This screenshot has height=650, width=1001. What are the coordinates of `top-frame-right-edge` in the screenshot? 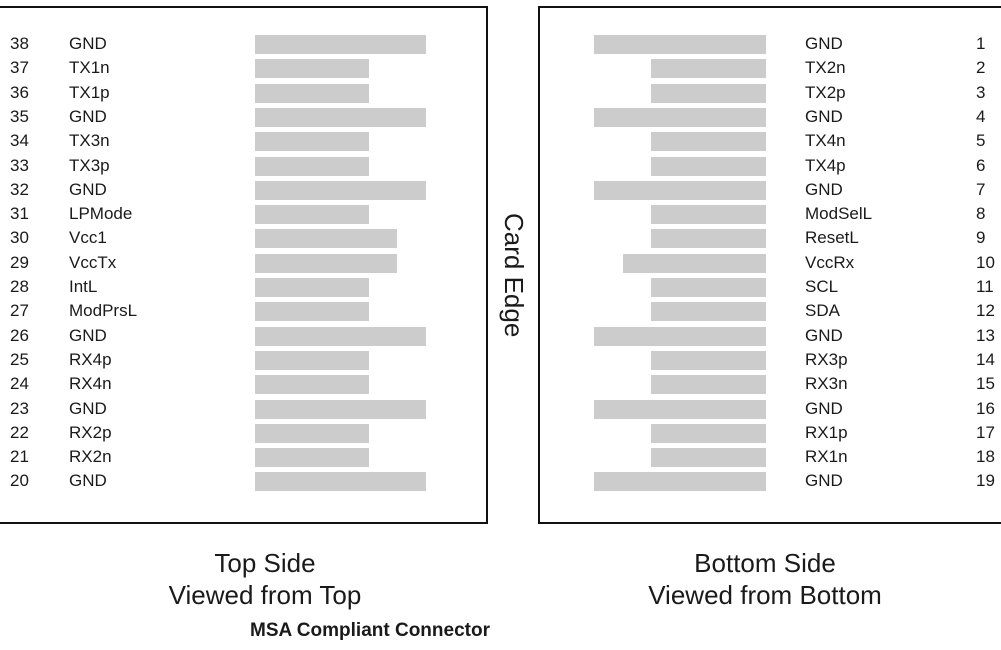 It's located at (487, 265).